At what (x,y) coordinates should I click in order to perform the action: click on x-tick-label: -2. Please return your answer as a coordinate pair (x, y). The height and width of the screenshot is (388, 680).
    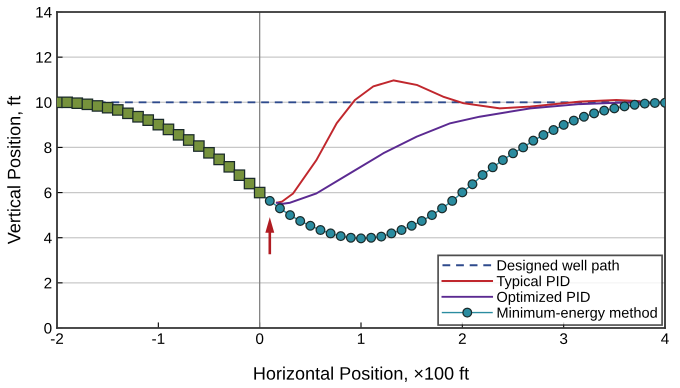
    Looking at the image, I should click on (57, 338).